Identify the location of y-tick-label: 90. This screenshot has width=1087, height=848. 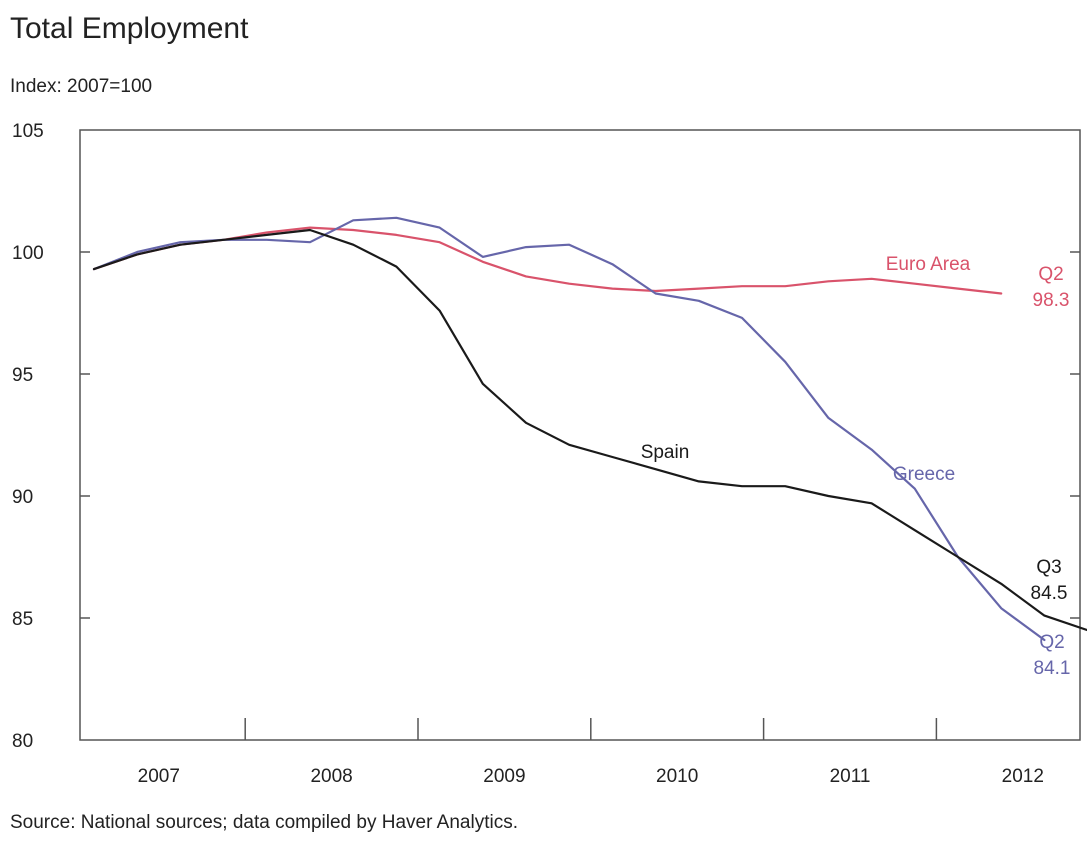
(22, 497).